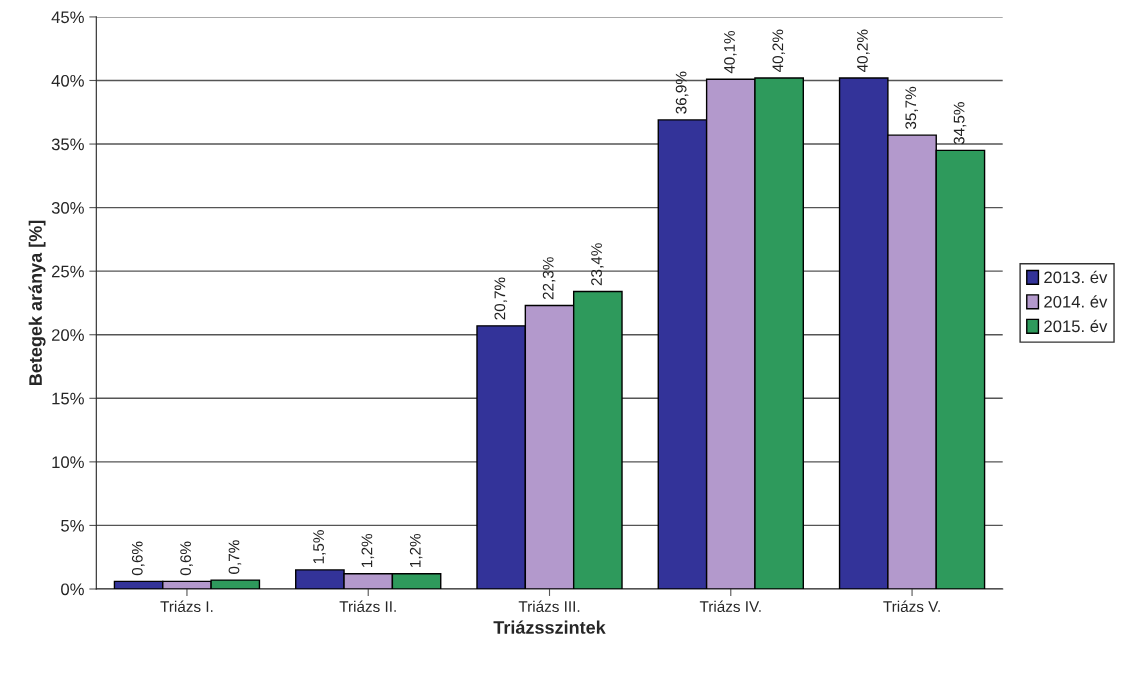 This screenshot has width=1133, height=677. I want to click on y-tick-label: 0%, so click(72, 589).